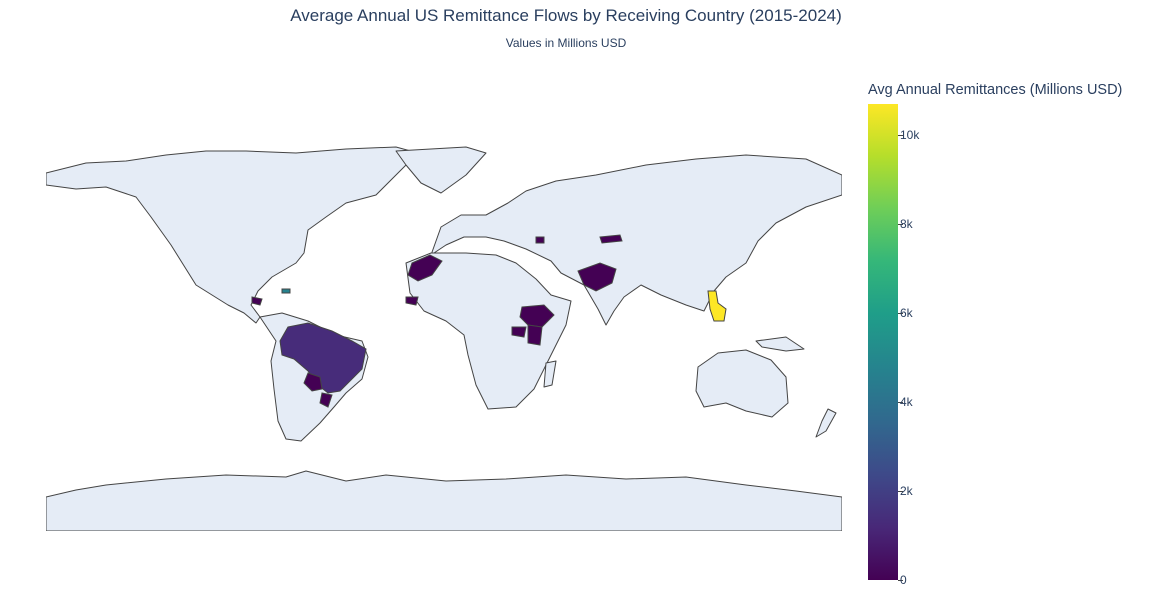 The width and height of the screenshot is (1153, 602). What do you see at coordinates (326, 400) in the screenshot?
I see `country-uruguay` at bounding box center [326, 400].